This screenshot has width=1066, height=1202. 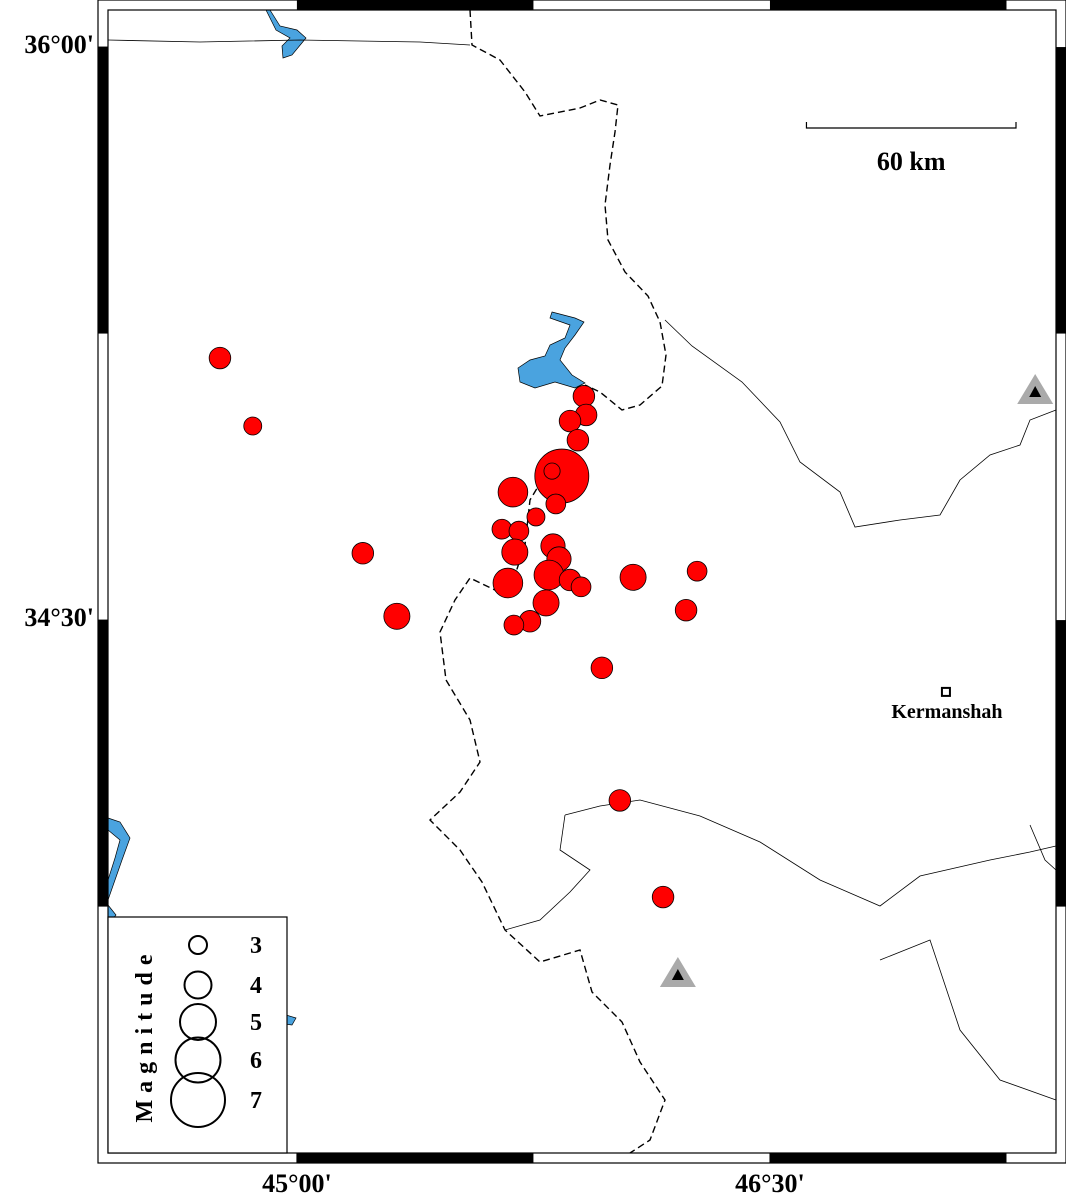 I want to click on legend-label: 4, so click(x=256, y=986).